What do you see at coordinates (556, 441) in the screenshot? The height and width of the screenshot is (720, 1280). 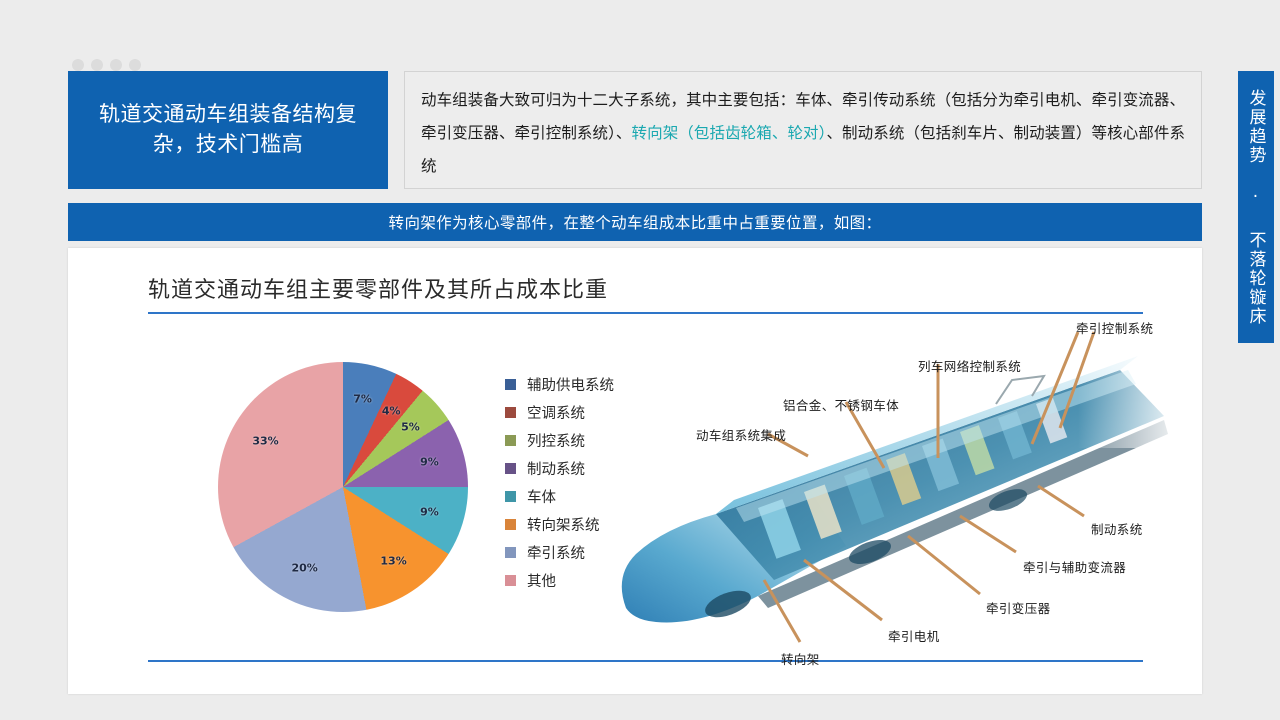 I see `legend-label: 列控系统` at bounding box center [556, 441].